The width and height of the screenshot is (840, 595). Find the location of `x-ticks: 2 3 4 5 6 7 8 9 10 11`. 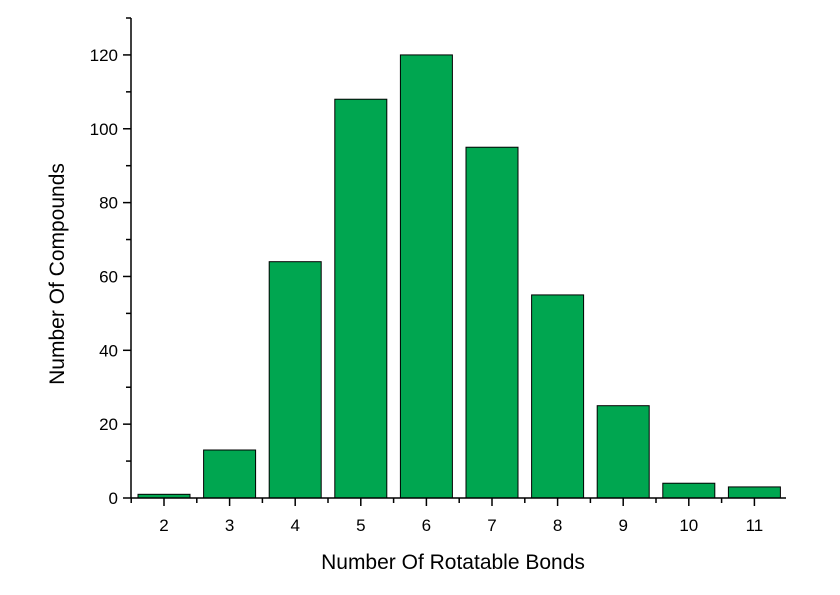

x-ticks: 2 3 4 5 6 7 8 9 10 11 is located at coordinates (447, 516).